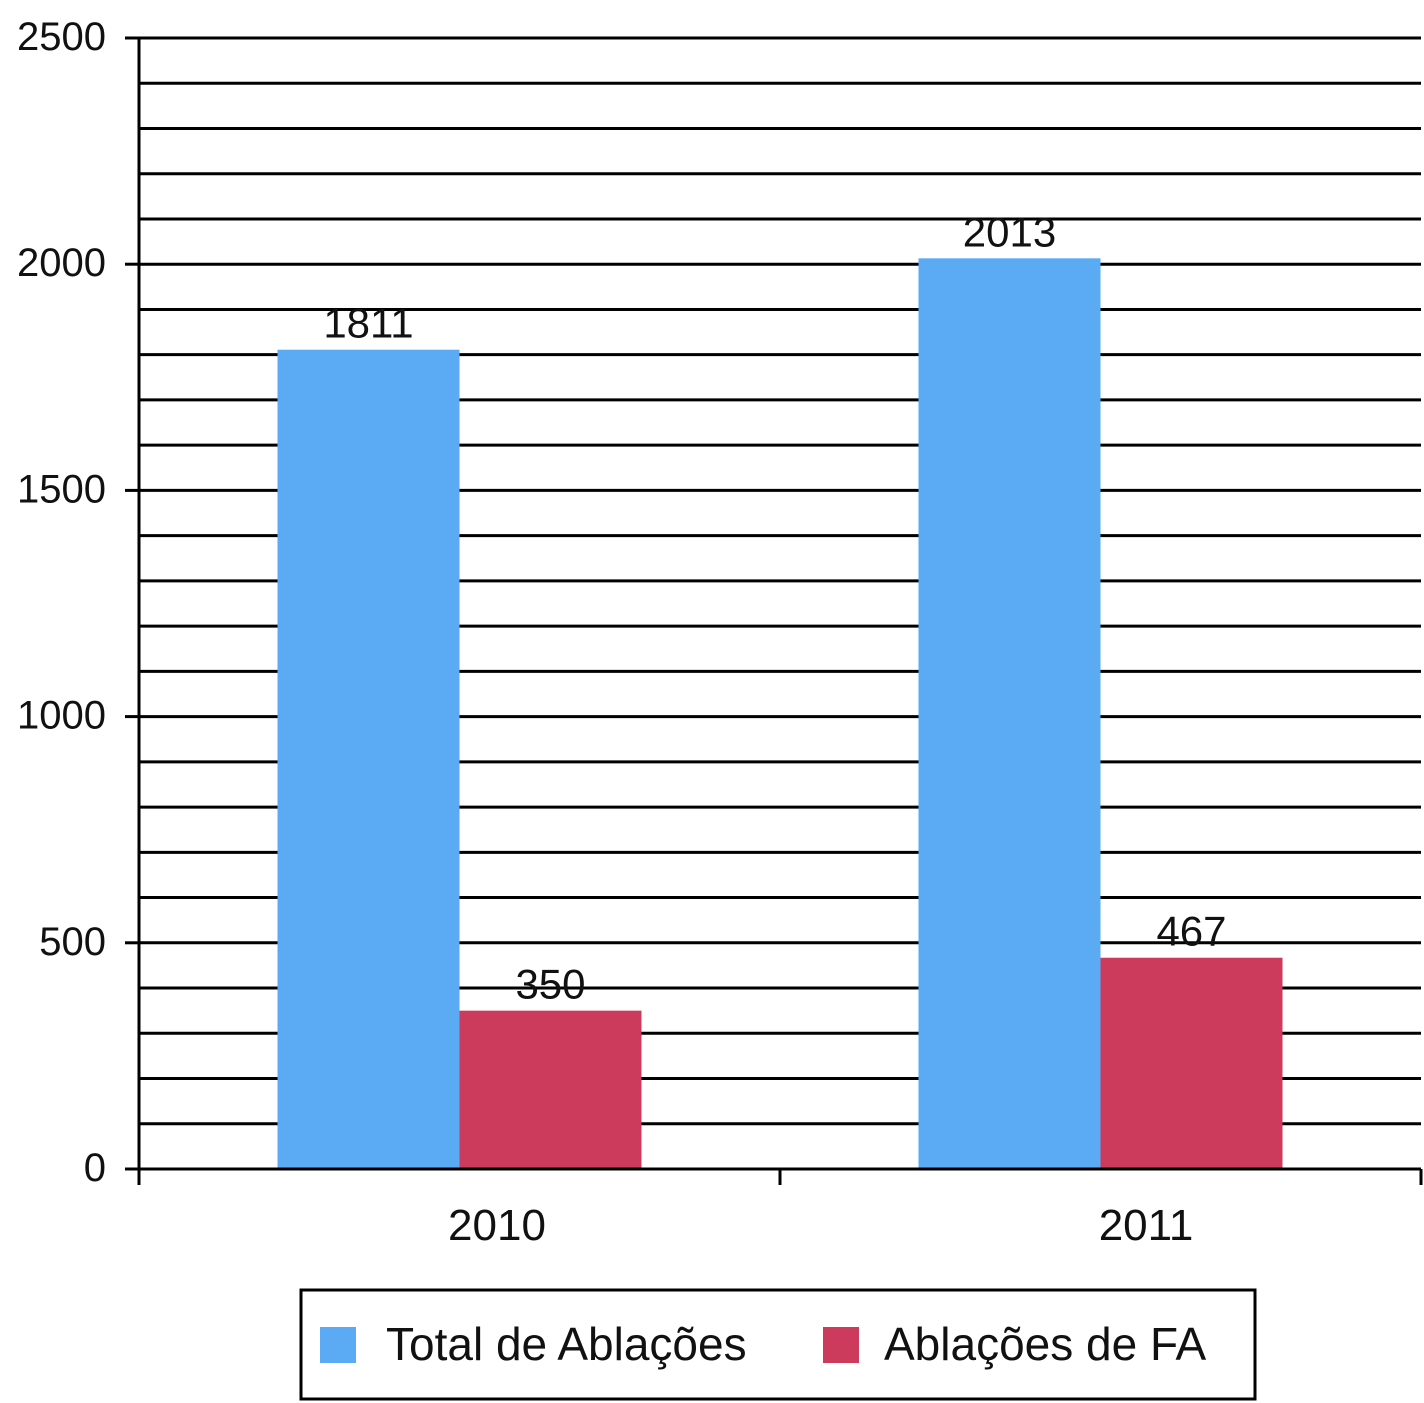 The image size is (1424, 1403). What do you see at coordinates (61, 263) in the screenshot?
I see `y-tick-label: 2000` at bounding box center [61, 263].